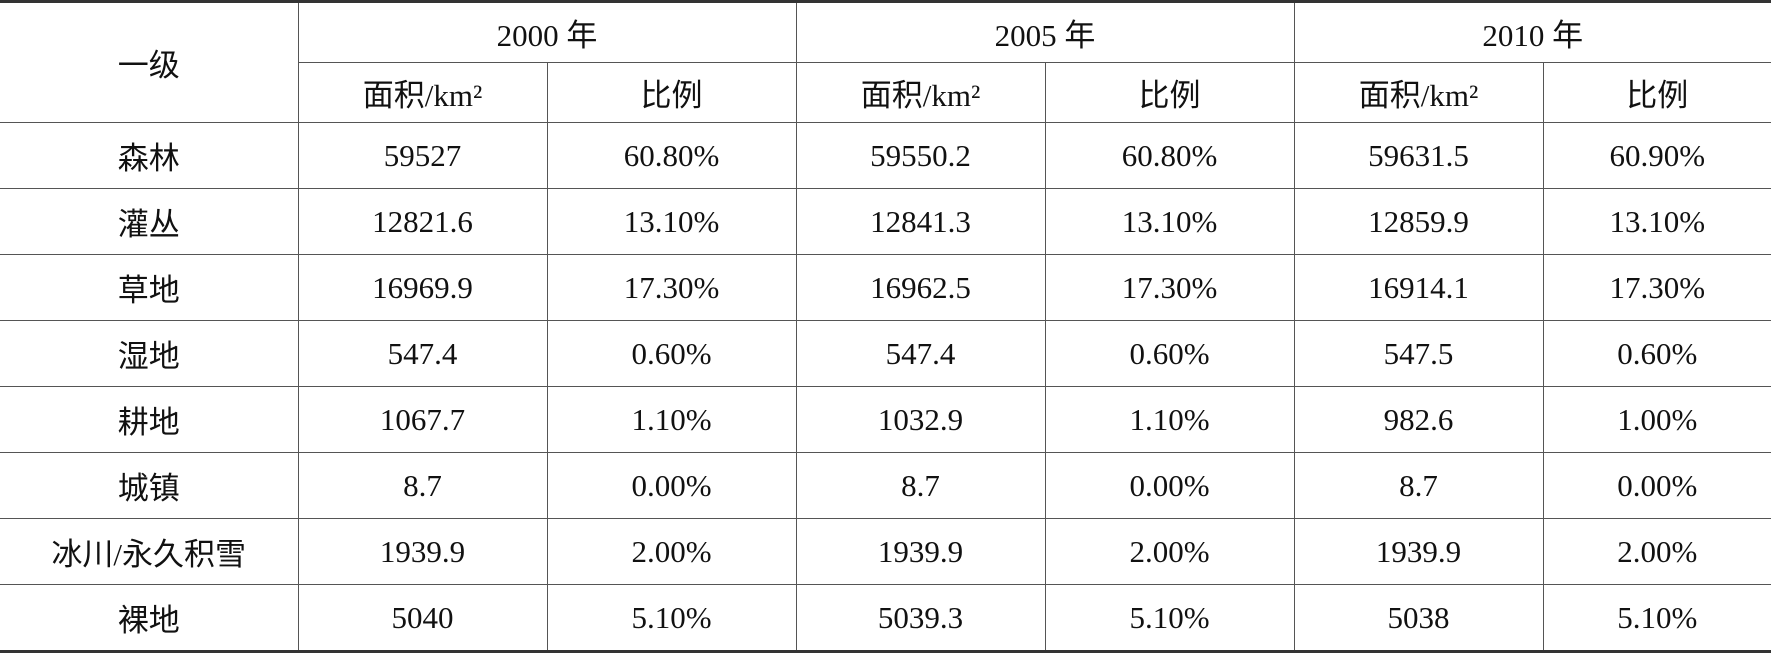 This screenshot has height=653, width=1771. I want to click on row-label: 城镇, so click(149, 485).